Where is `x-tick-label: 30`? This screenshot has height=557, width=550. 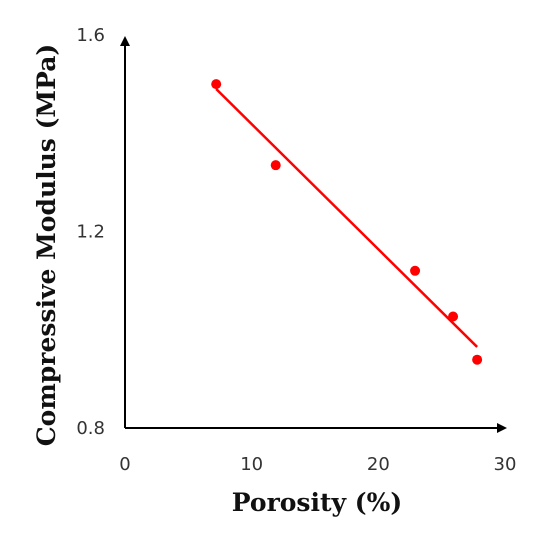
x-tick-label: 30 is located at coordinates (505, 464).